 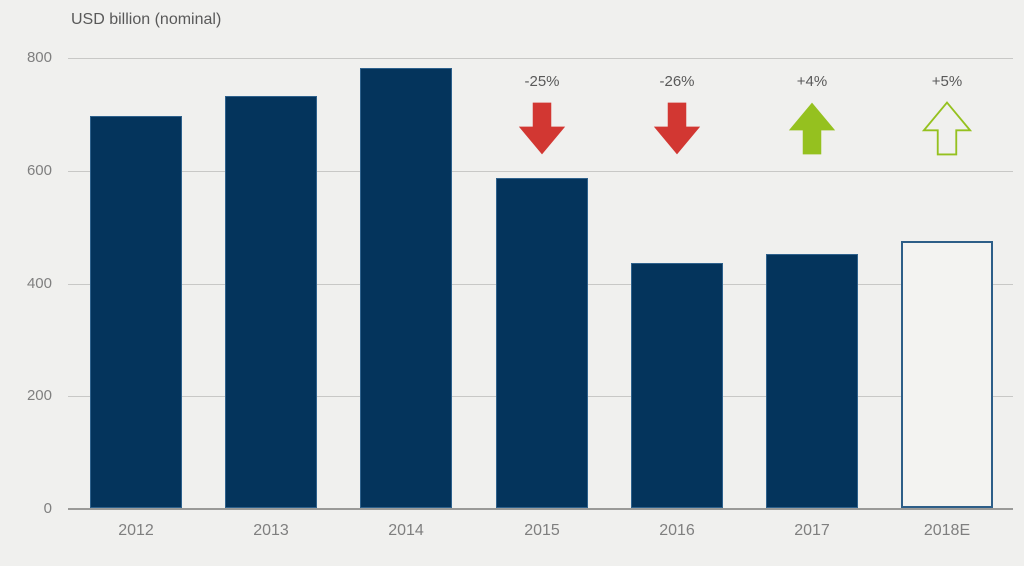 I want to click on bar-2015, so click(x=542, y=343).